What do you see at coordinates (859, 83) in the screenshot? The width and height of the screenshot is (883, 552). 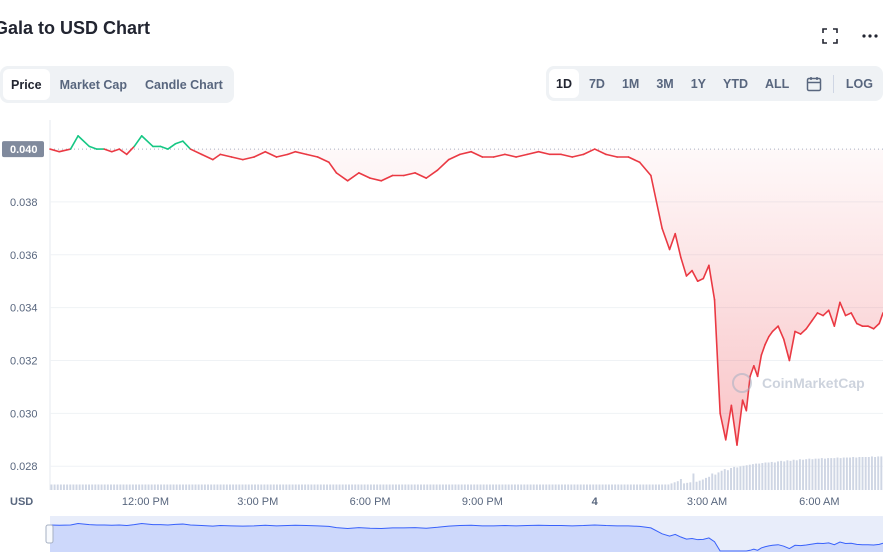 I see `log-scale-toggle: LOG` at bounding box center [859, 83].